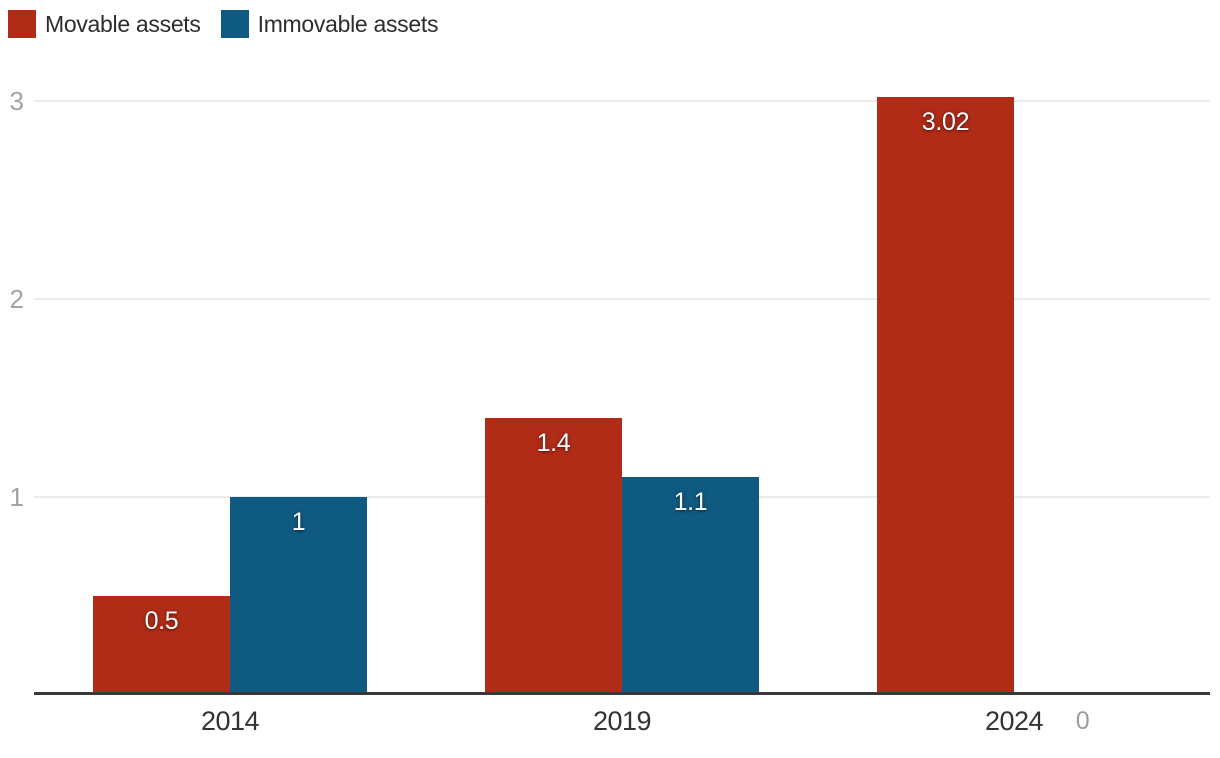  I want to click on bar-value-label: 1.1, so click(690, 502).